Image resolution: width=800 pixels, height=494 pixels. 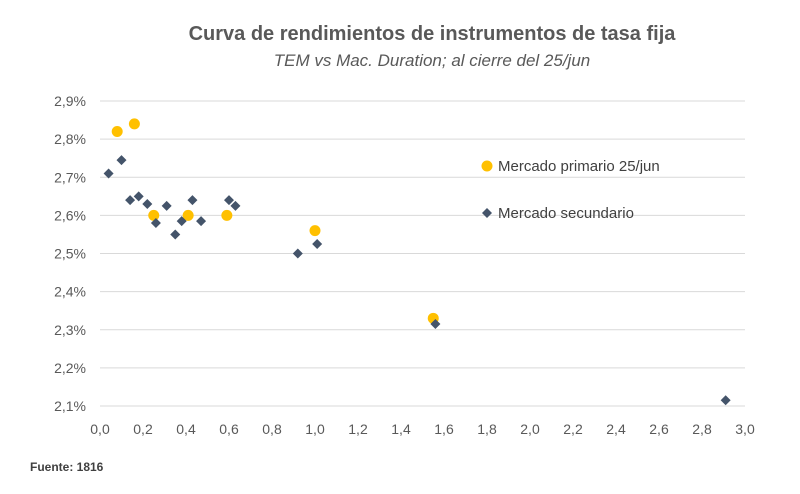 What do you see at coordinates (272, 429) in the screenshot?
I see `x-tick-label: 0,8` at bounding box center [272, 429].